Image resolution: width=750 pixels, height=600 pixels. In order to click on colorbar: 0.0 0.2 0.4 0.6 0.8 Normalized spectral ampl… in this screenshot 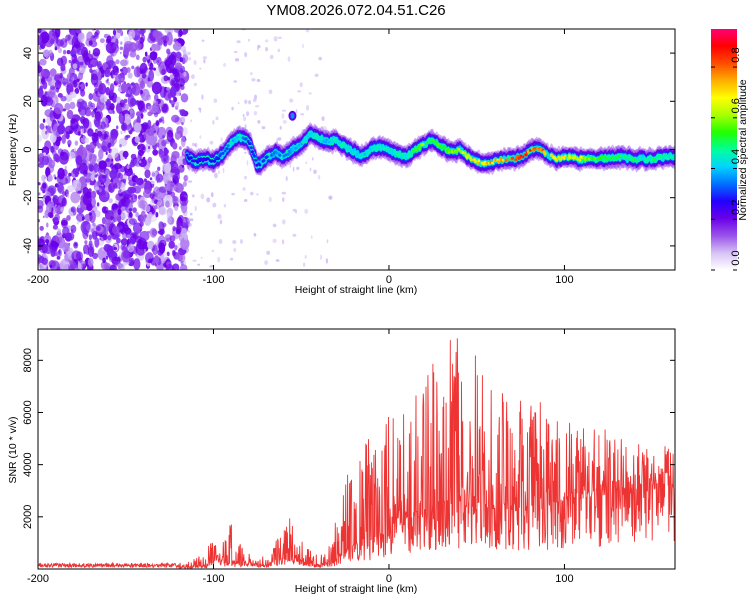, I will do `click(730, 150)`.